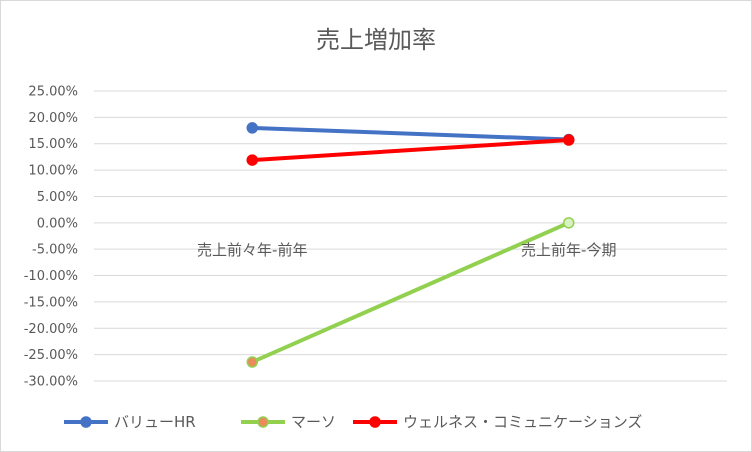 The image size is (752, 452). Describe the element at coordinates (53, 118) in the screenshot. I see `y-tick-label: 20.00%` at that location.